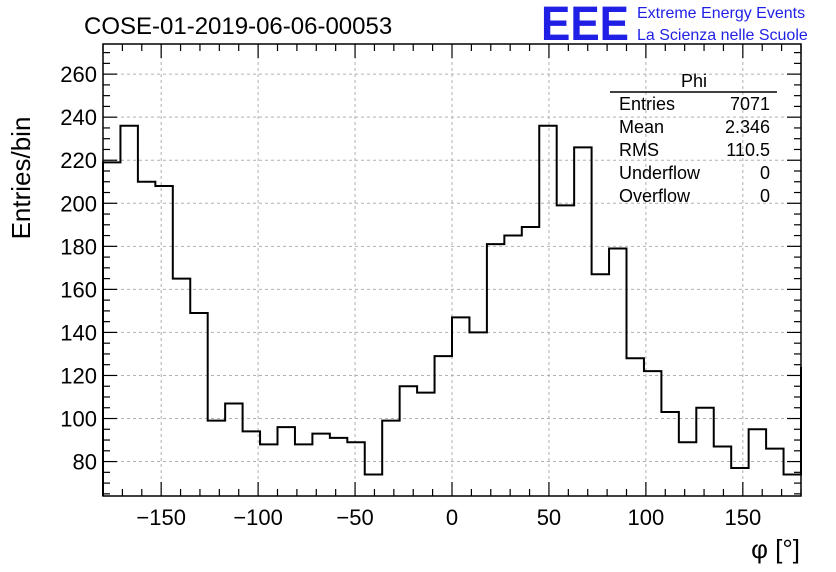 The height and width of the screenshot is (572, 836). What do you see at coordinates (78, 375) in the screenshot?
I see `y-tick-label: 120` at bounding box center [78, 375].